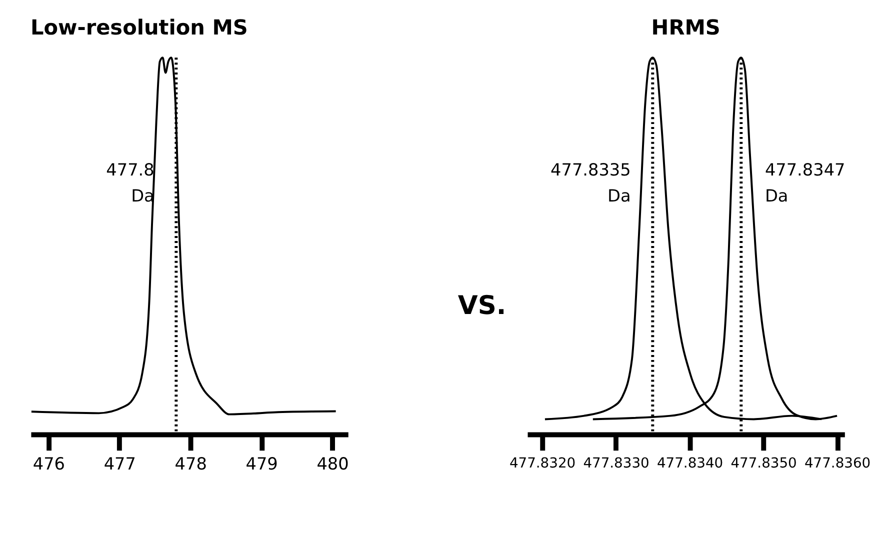 The height and width of the screenshot is (556, 890). I want to click on x-tick-label: 477.8320, so click(542, 463).